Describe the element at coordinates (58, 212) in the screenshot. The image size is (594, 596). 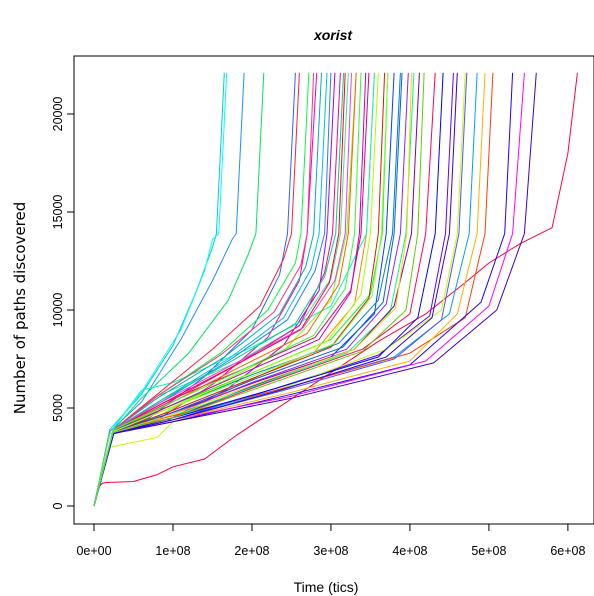
I see `y-tick-label-3: 15000` at that location.